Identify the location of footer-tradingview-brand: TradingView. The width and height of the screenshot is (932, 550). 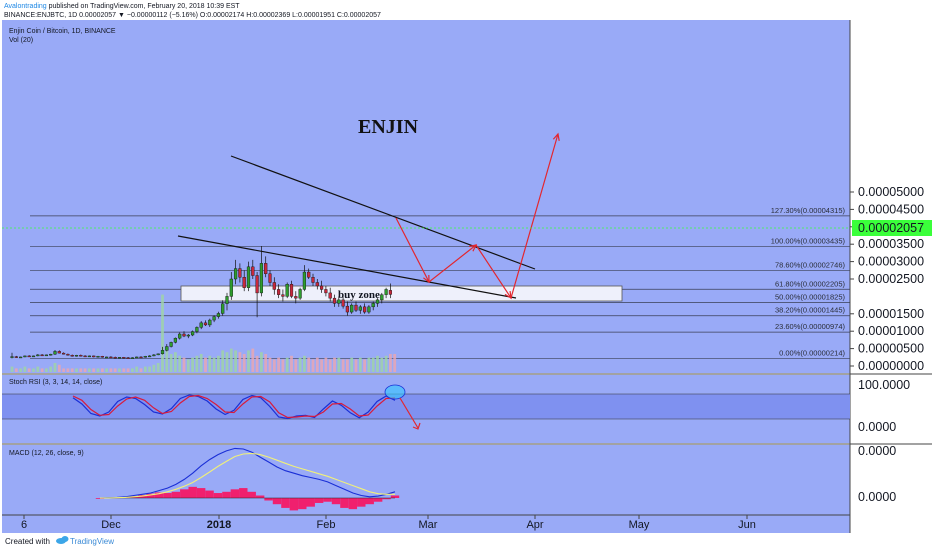
(92, 541).